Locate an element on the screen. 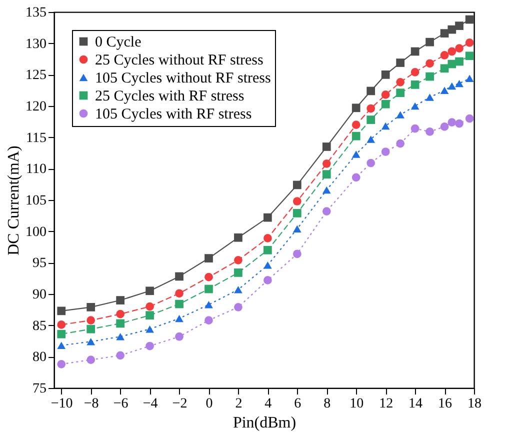 The height and width of the screenshot is (446, 507). x-axis-title: Pin(dBm) is located at coordinates (264, 423).